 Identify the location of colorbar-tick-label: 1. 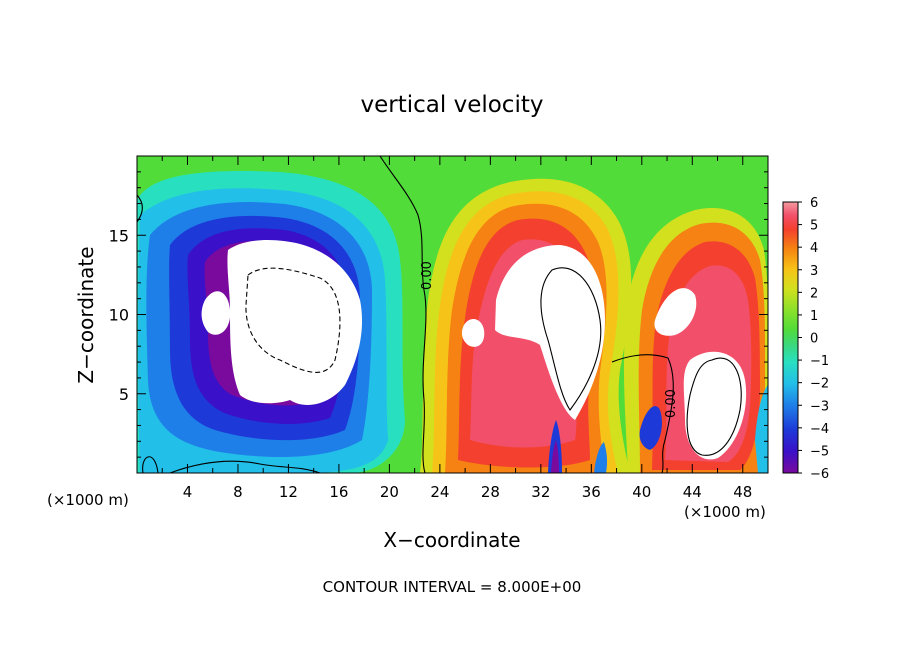
(814, 316).